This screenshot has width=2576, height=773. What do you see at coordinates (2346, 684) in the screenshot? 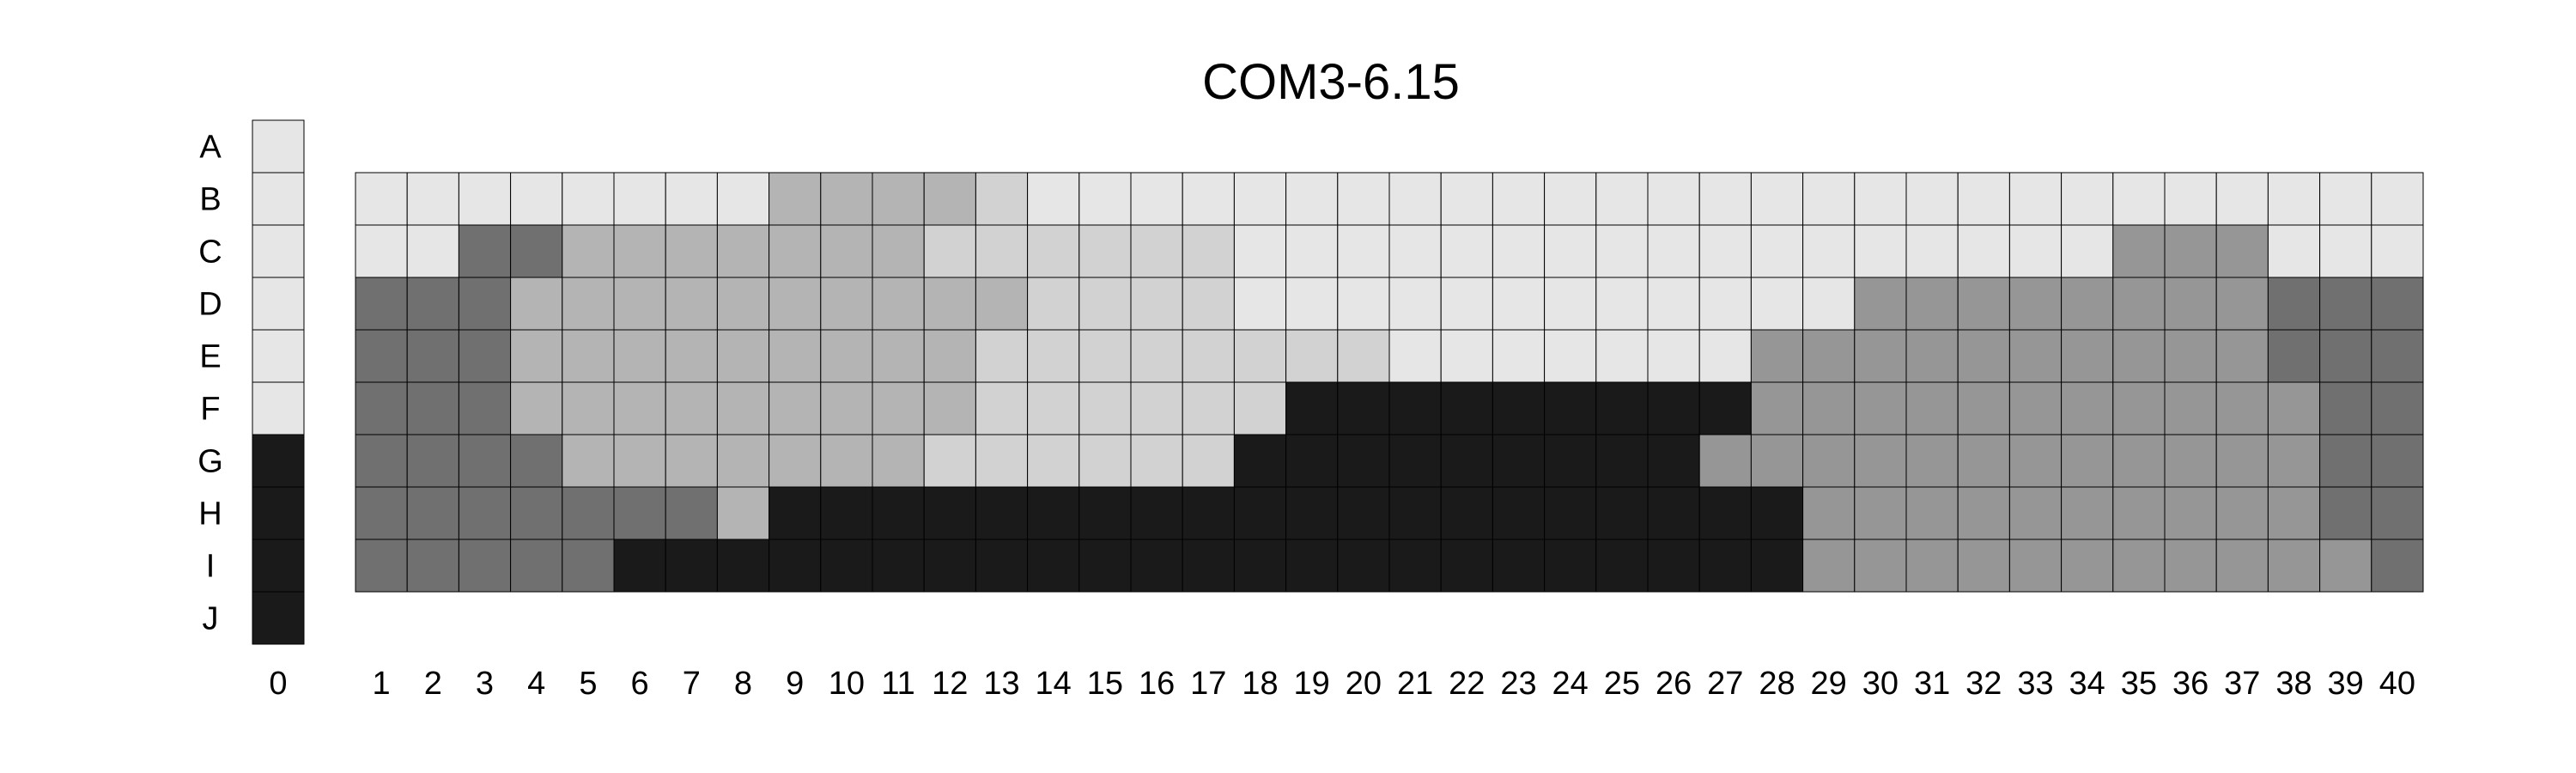
I see `col-label-39: 39` at bounding box center [2346, 684].